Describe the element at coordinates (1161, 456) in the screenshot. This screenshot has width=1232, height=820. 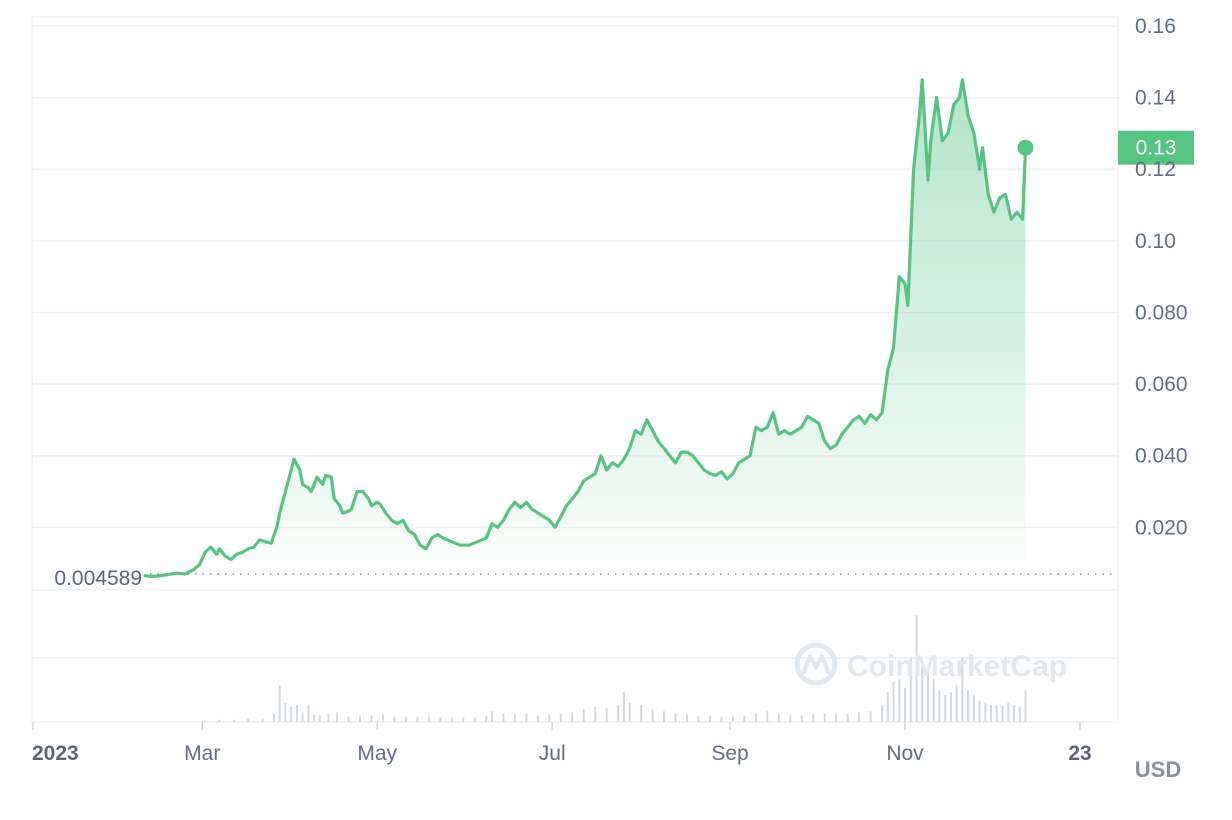
I see `y-tick-label: 0.040` at that location.